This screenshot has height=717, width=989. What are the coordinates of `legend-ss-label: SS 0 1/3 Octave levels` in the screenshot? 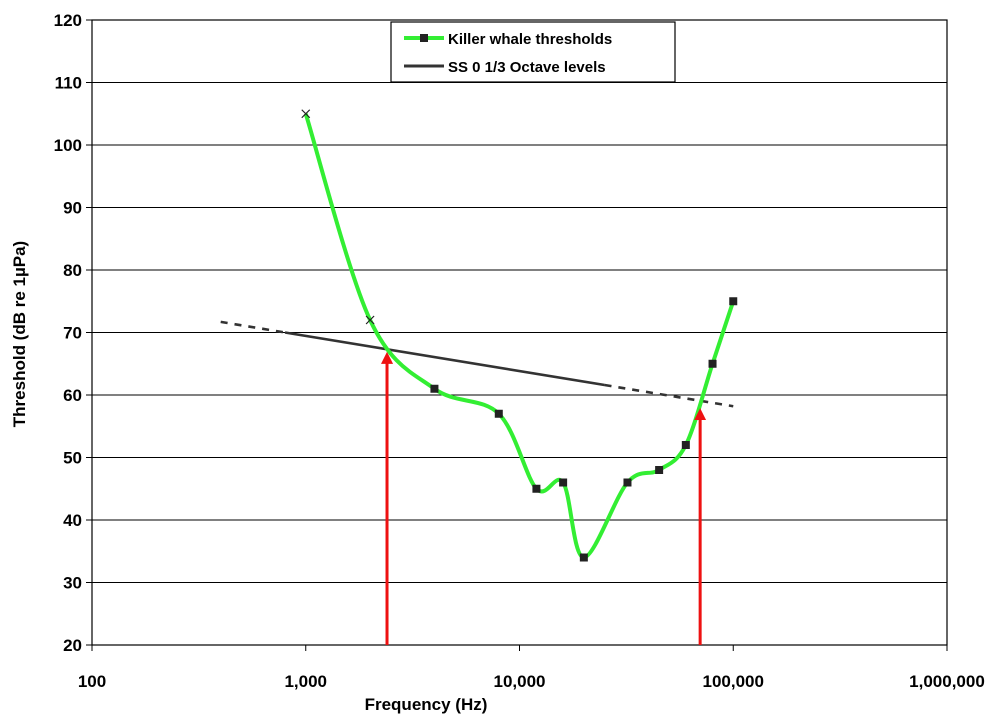 It's located at (527, 67).